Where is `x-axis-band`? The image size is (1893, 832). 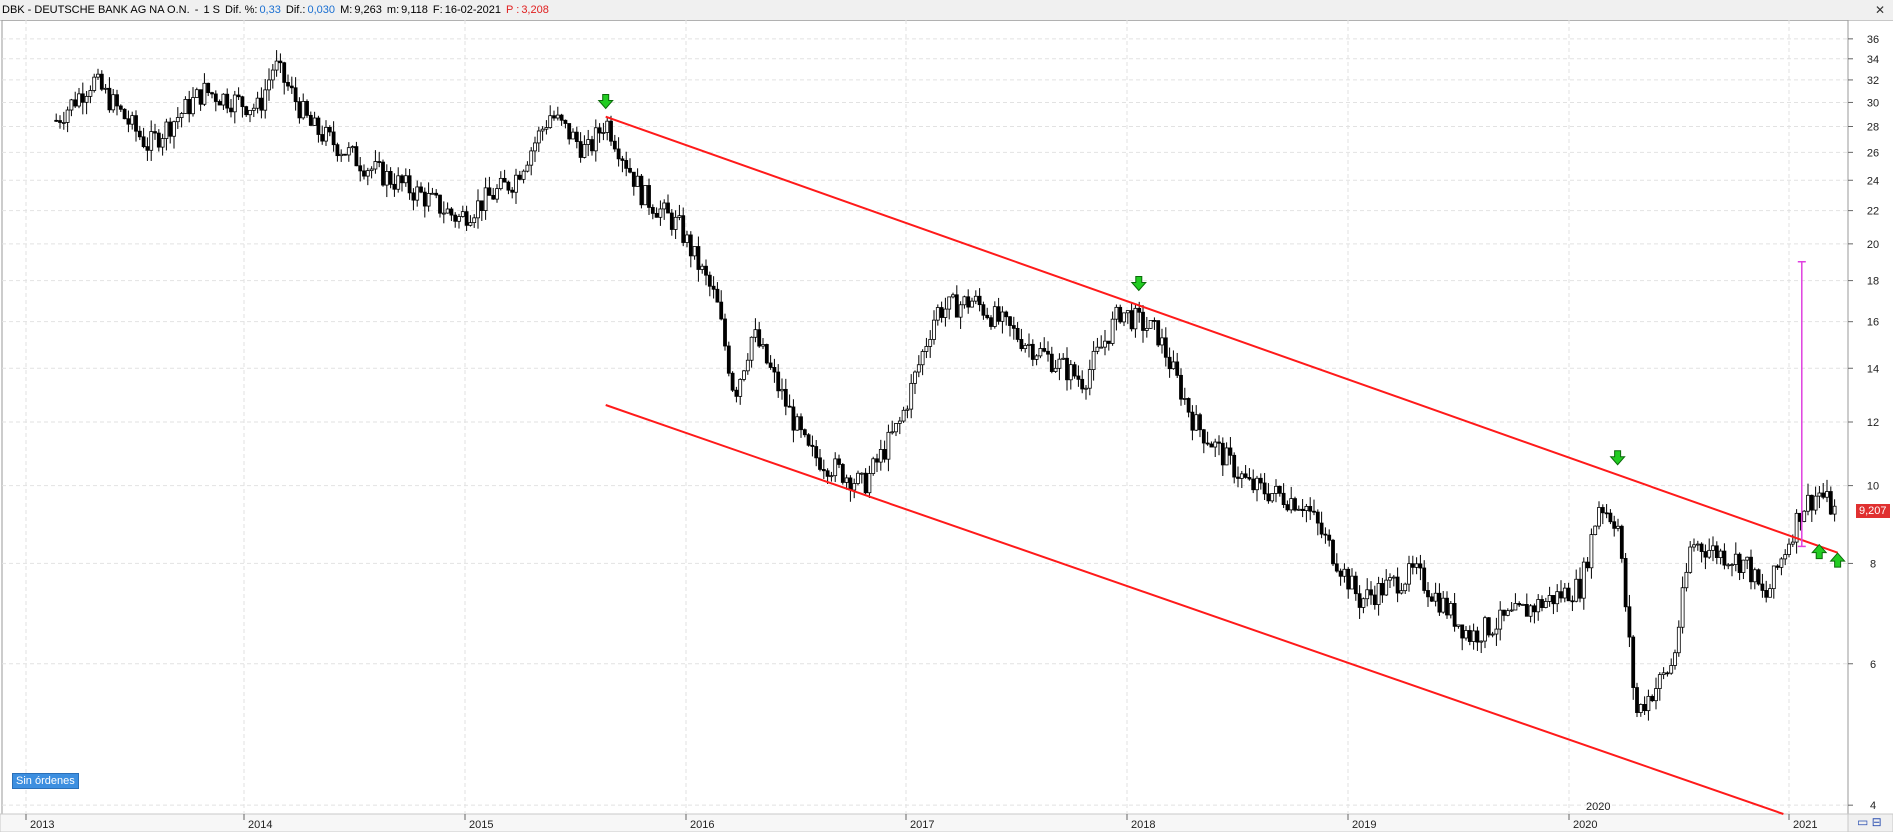
x-axis-band is located at coordinates (924, 822).